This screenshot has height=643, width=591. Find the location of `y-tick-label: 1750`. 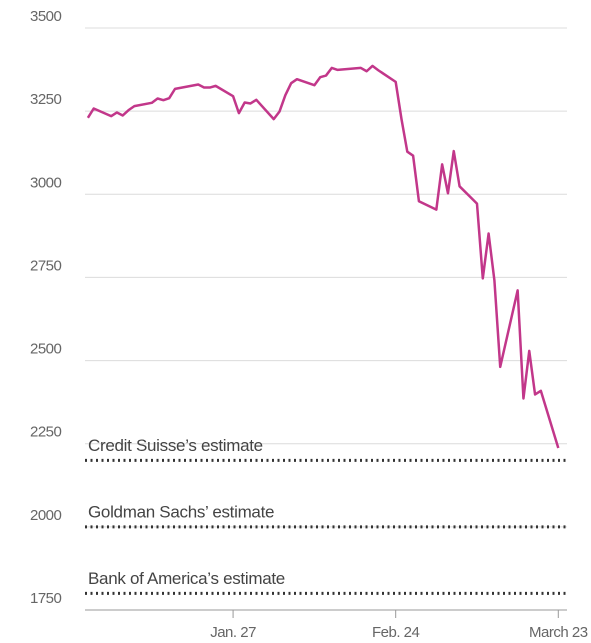

y-tick-label: 1750 is located at coordinates (46, 598).